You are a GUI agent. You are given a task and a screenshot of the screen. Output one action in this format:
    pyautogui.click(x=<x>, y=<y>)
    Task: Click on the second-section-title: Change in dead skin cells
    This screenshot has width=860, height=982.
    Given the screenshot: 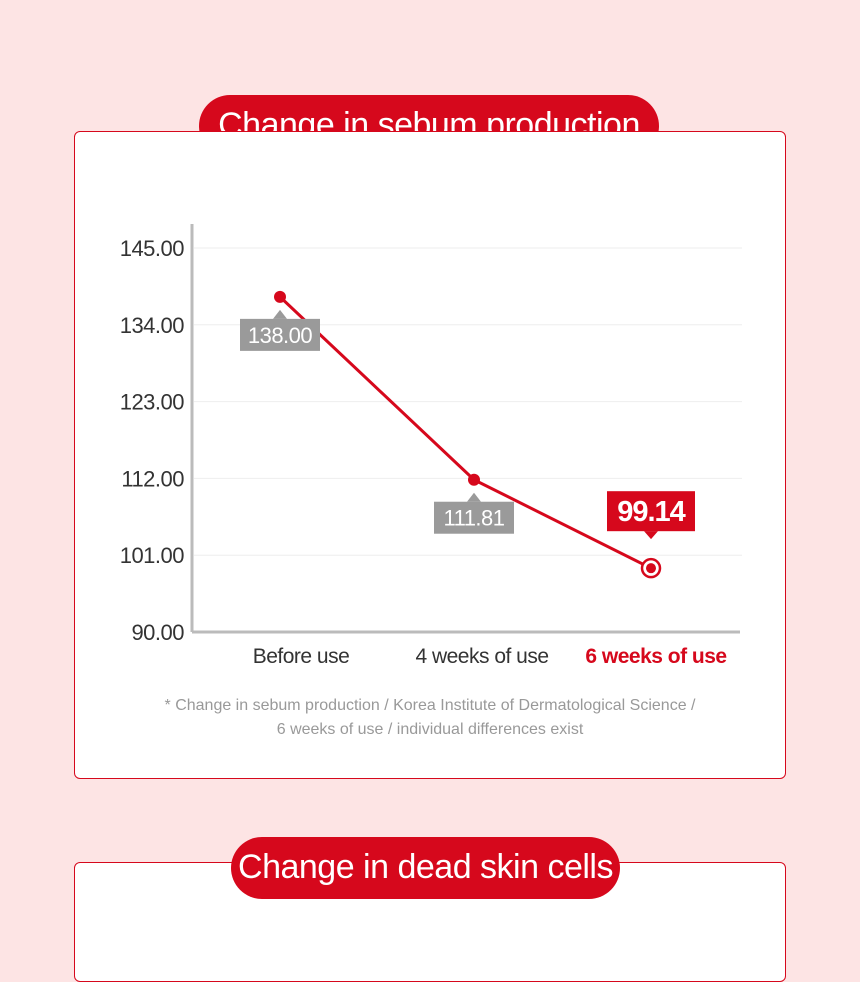 What is the action you would take?
    pyautogui.click(x=425, y=867)
    